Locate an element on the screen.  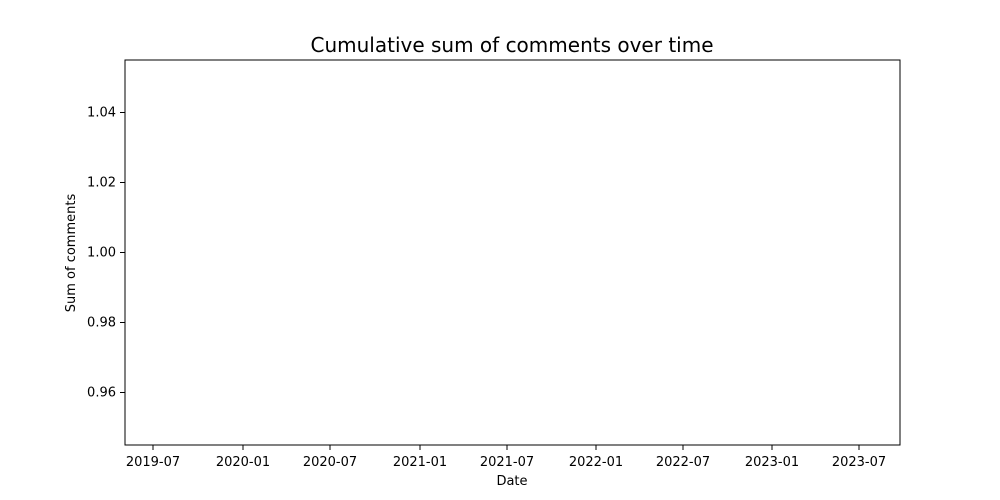
y-axis-label: Sum of comments is located at coordinates (71, 253).